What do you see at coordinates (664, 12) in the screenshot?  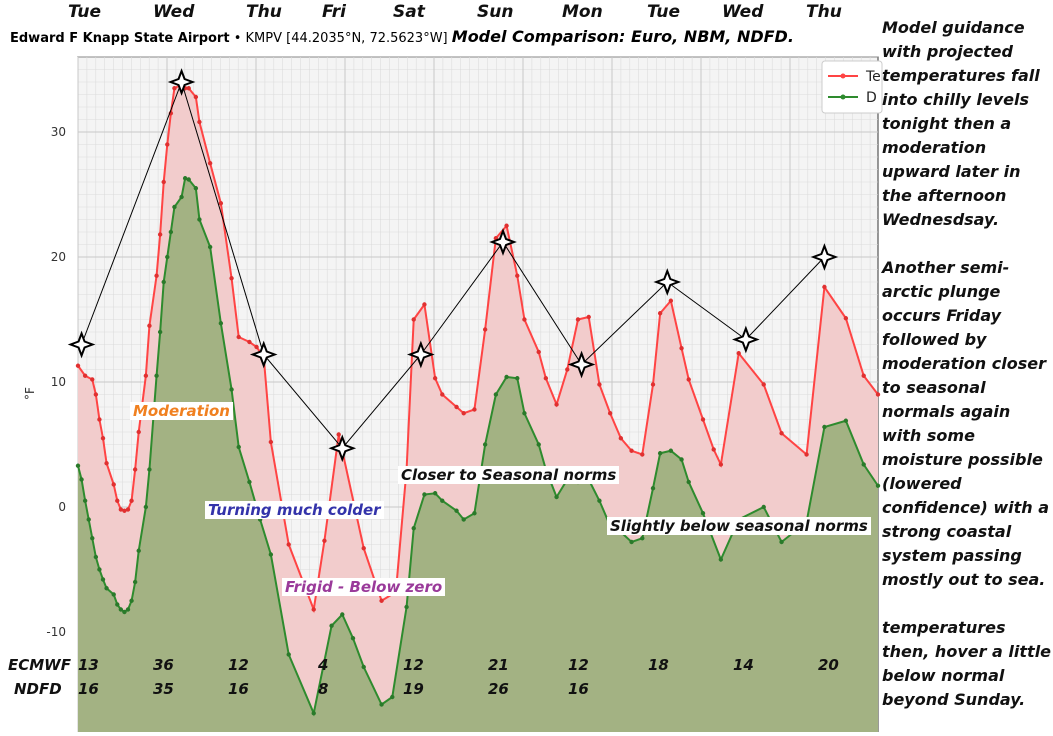 I see `day-label: Tue` at bounding box center [664, 12].